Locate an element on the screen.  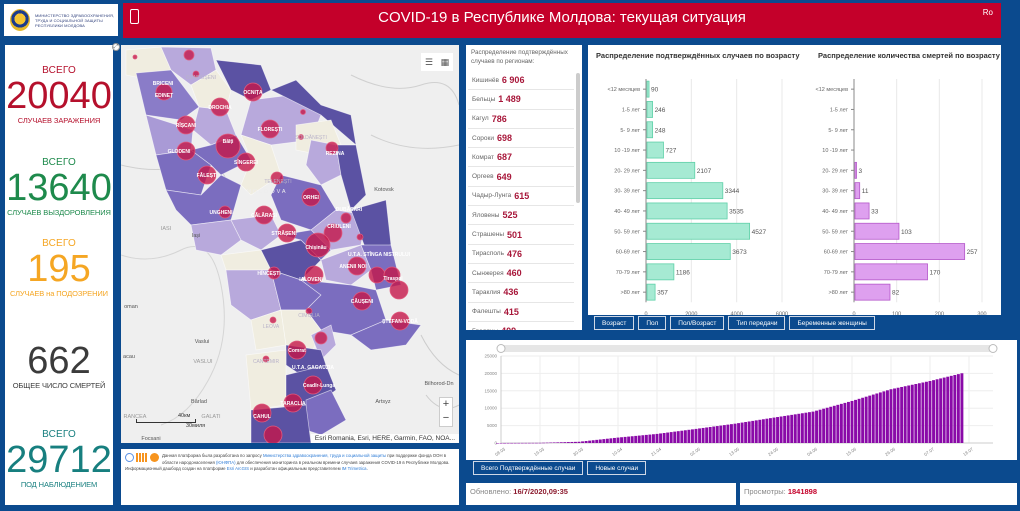
esri-arcgis-link: Esri ArcGIS is located at coordinates (237, 468).